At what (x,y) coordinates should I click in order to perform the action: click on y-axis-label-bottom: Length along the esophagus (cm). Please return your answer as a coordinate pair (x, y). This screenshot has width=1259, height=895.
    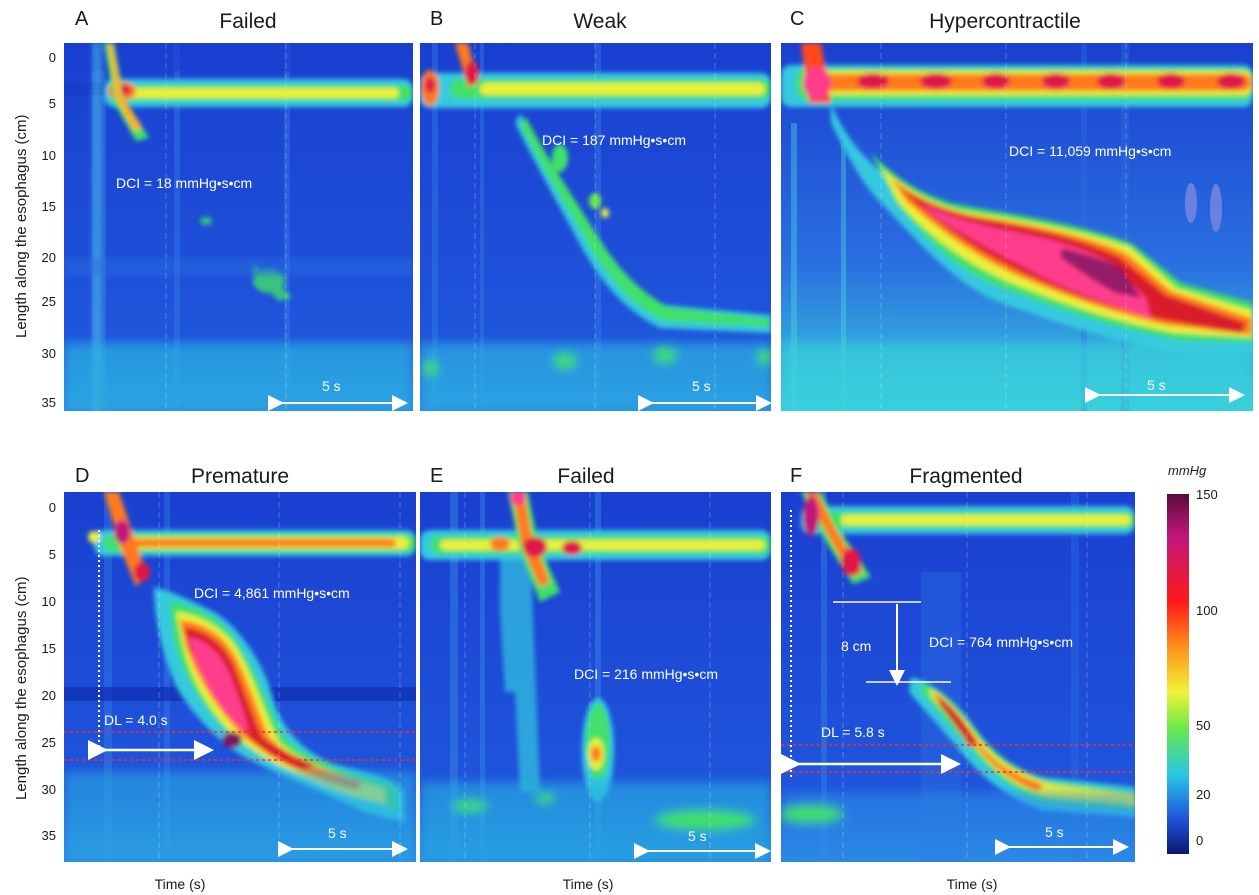
    Looking at the image, I should click on (21, 688).